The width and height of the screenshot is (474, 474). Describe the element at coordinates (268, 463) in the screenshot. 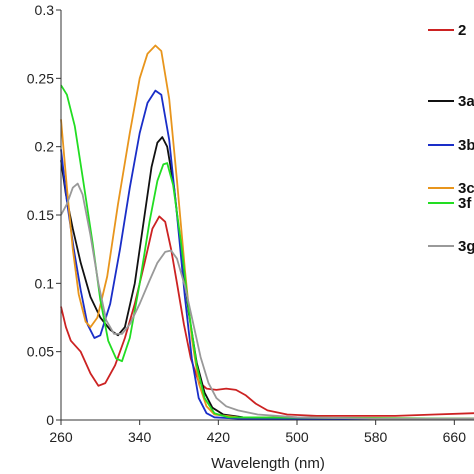

I see `x-axis-title: Wavelength (nm)` at that location.